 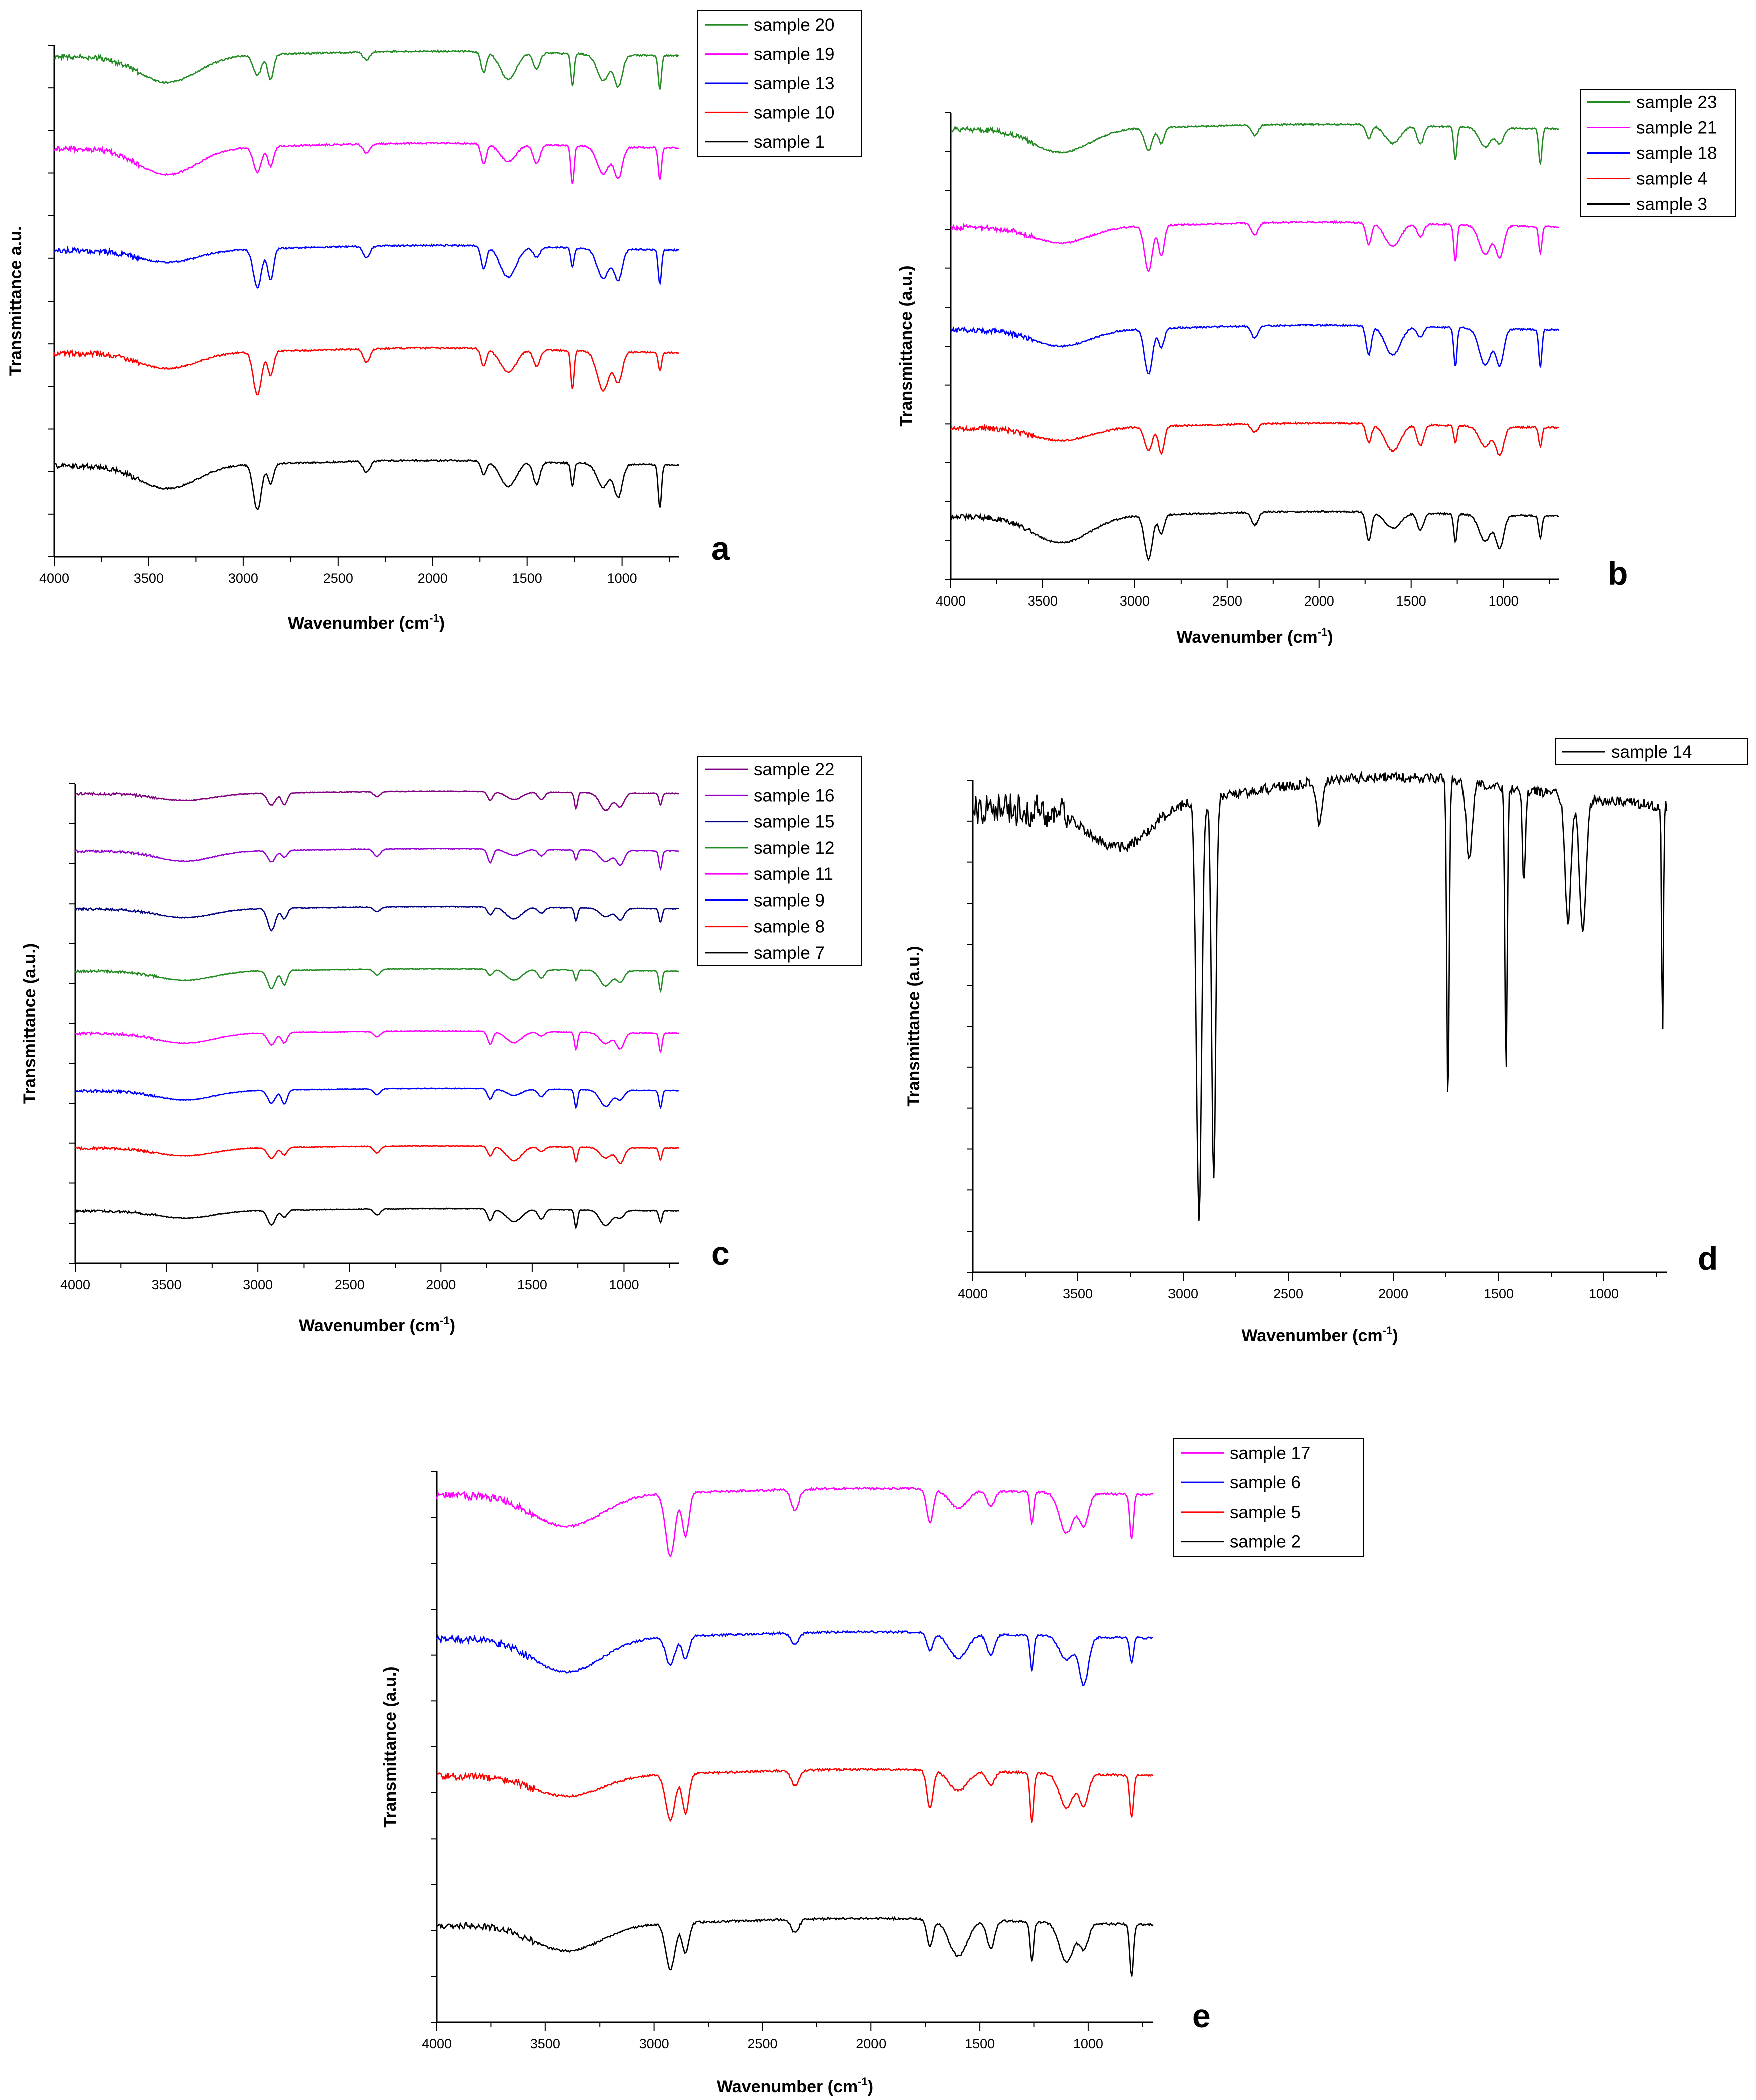 What do you see at coordinates (1708, 1258) in the screenshot?
I see `panel-letter: d` at bounding box center [1708, 1258].